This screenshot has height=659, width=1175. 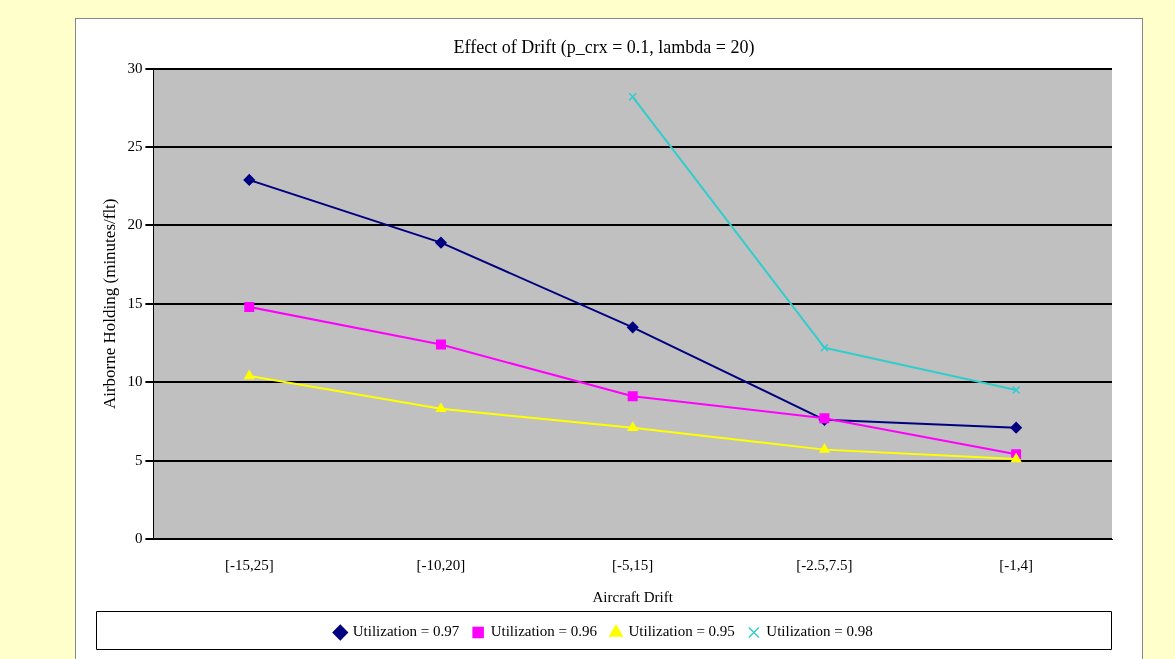 What do you see at coordinates (135, 381) in the screenshot?
I see `y-tick-label: 10` at bounding box center [135, 381].